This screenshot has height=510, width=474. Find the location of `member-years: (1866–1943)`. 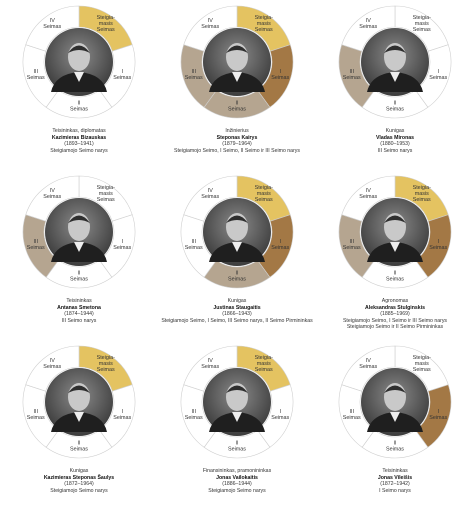

member-years: (1866–1943) is located at coordinates (237, 314).